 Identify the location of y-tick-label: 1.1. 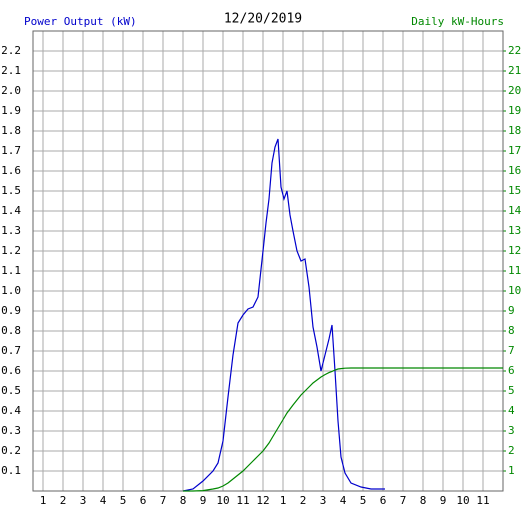
(11, 270).